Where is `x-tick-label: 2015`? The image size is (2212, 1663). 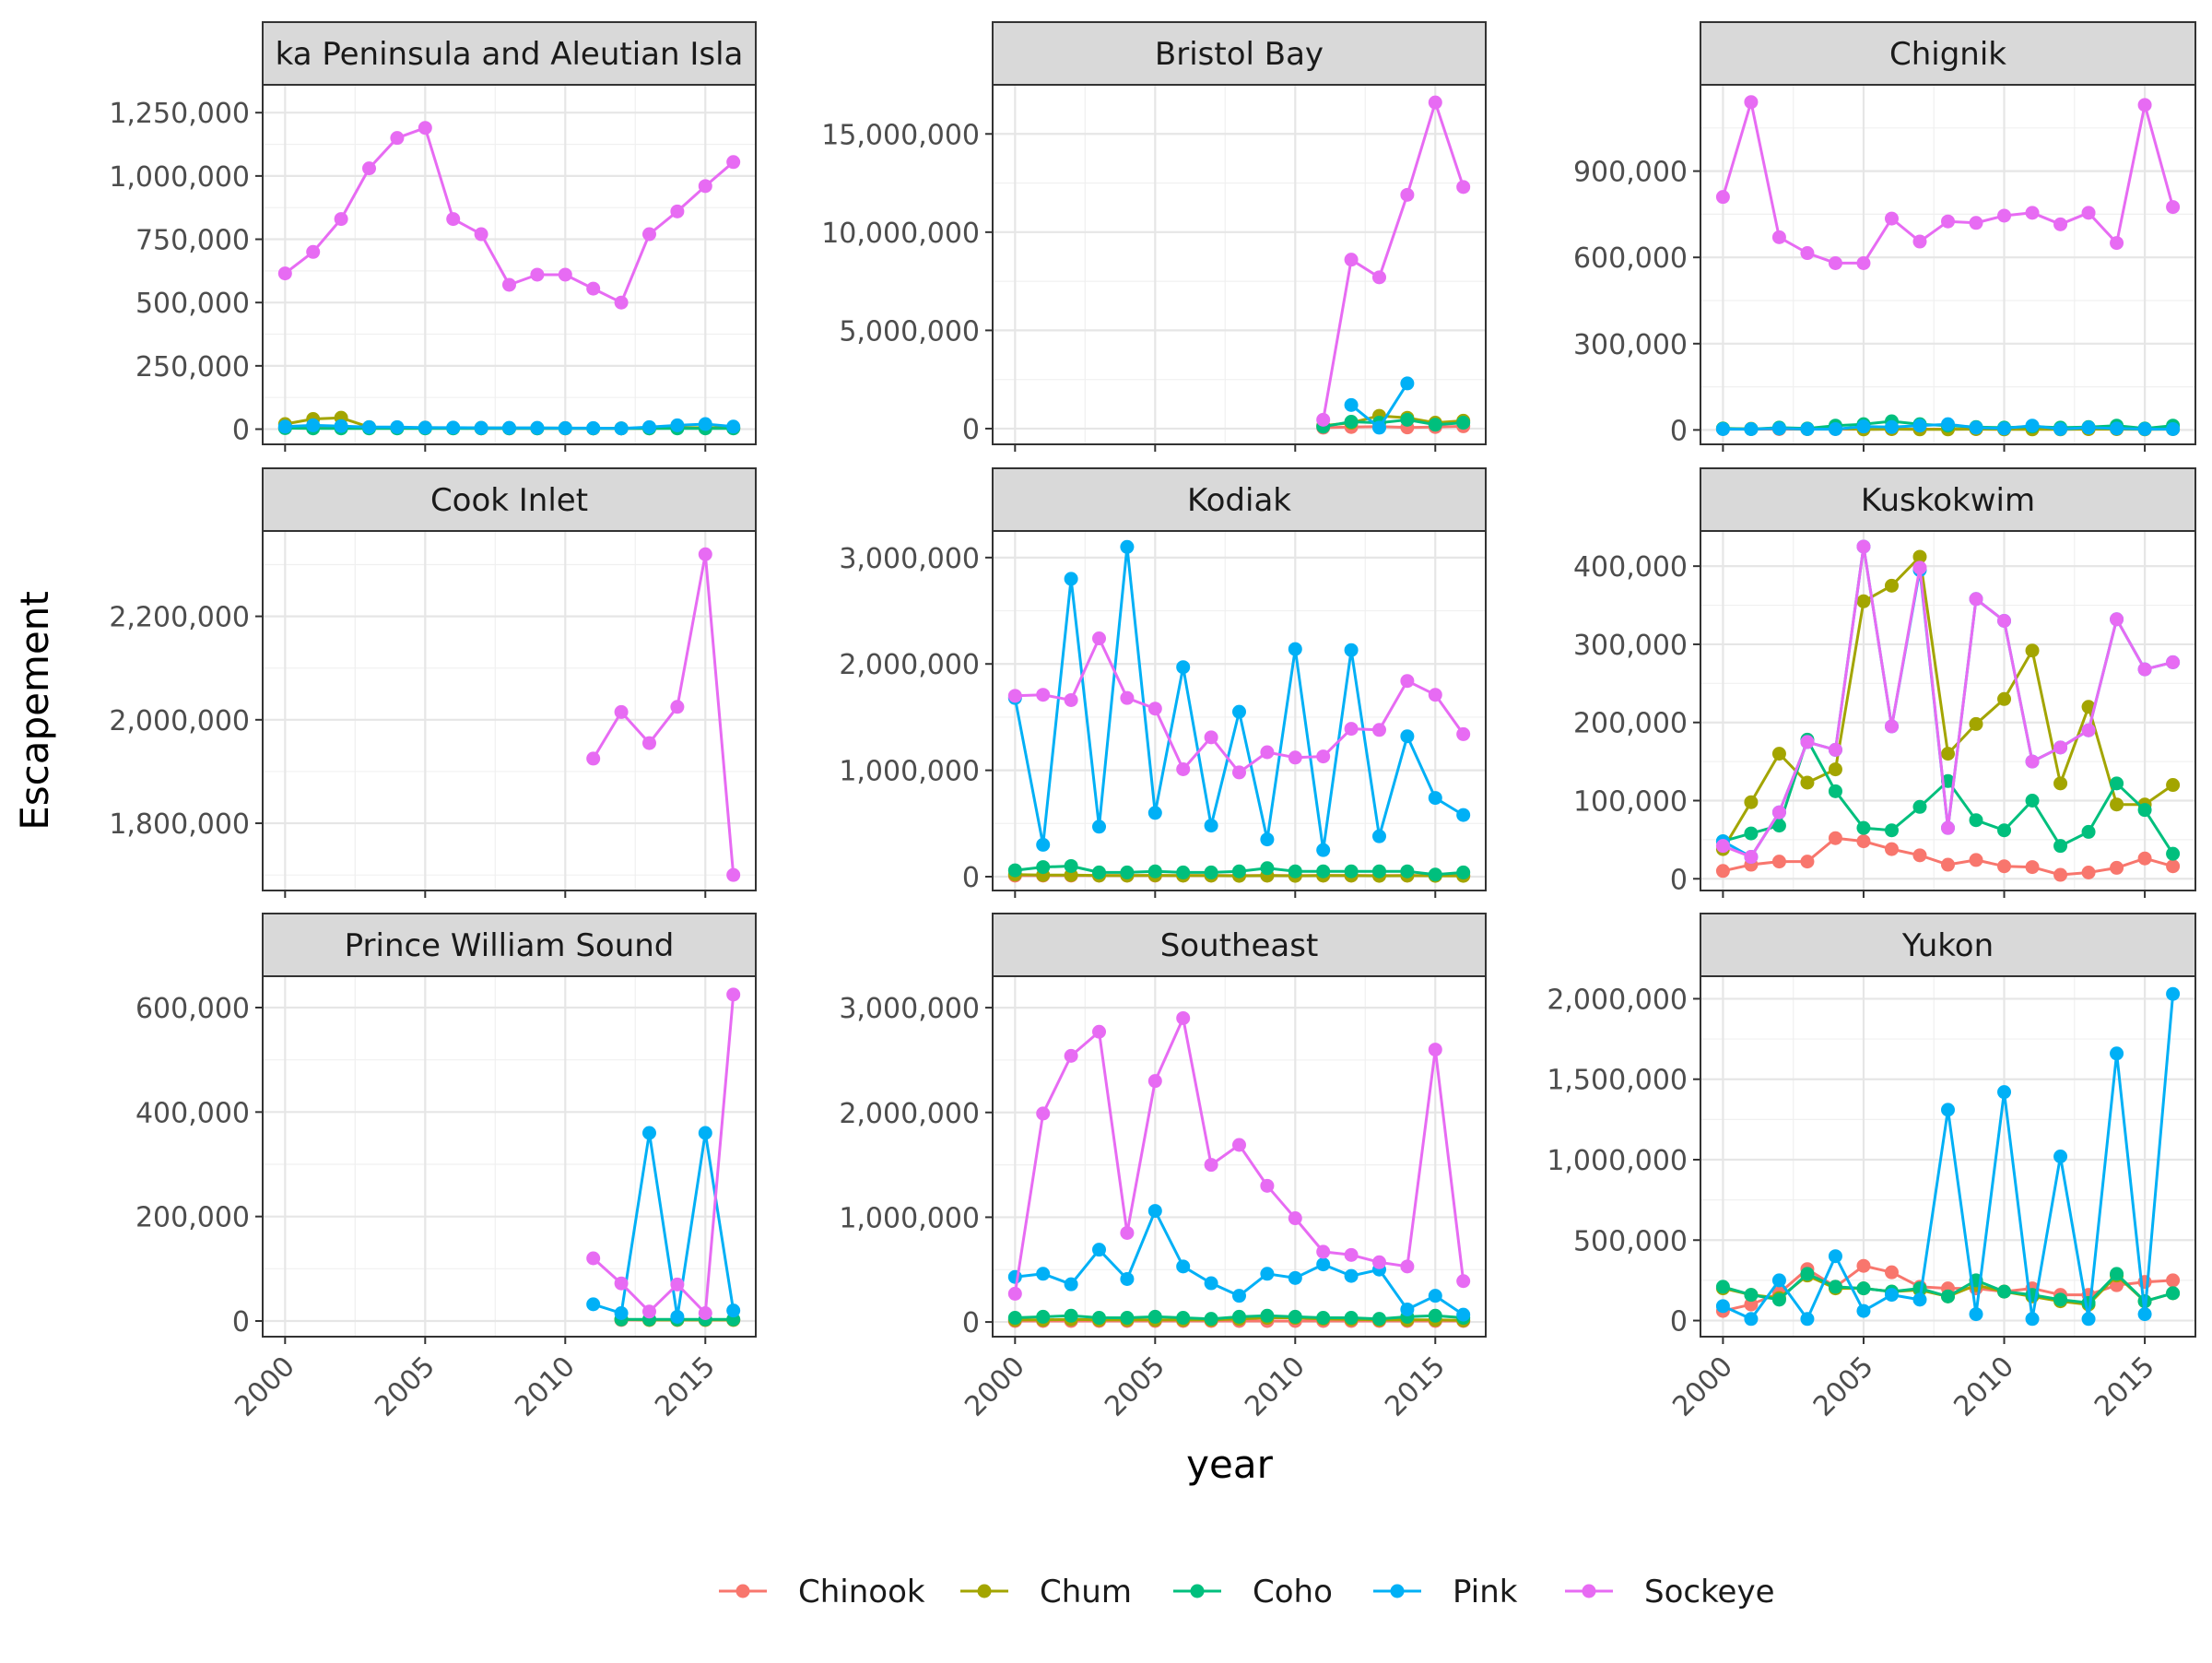 x-tick-label: 2015 is located at coordinates (685, 1386).